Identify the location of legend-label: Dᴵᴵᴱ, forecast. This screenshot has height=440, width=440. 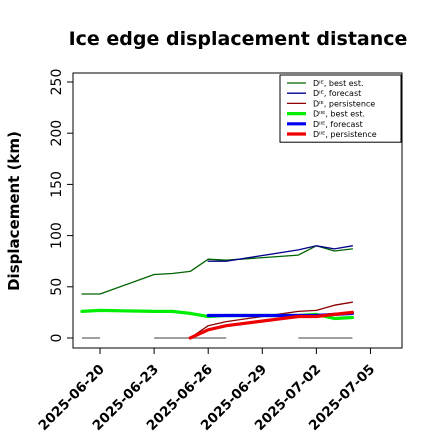
(338, 124).